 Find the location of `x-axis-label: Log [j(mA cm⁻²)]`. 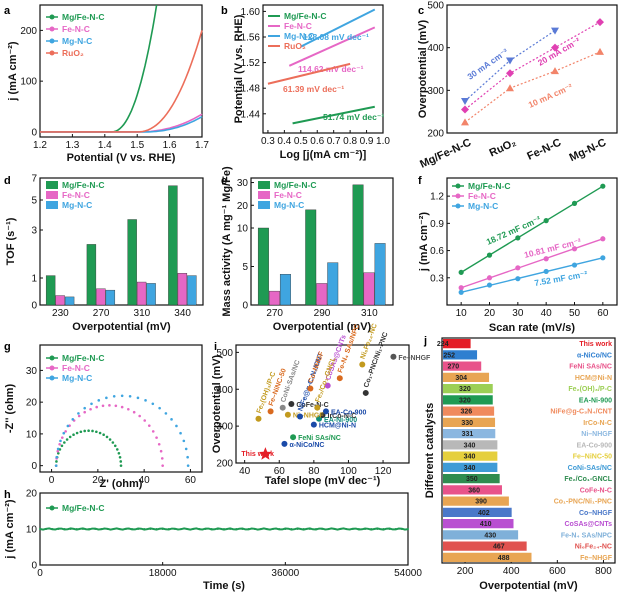

x-axis-label: Log [j(mA cm⁻²)] is located at coordinates (323, 155).